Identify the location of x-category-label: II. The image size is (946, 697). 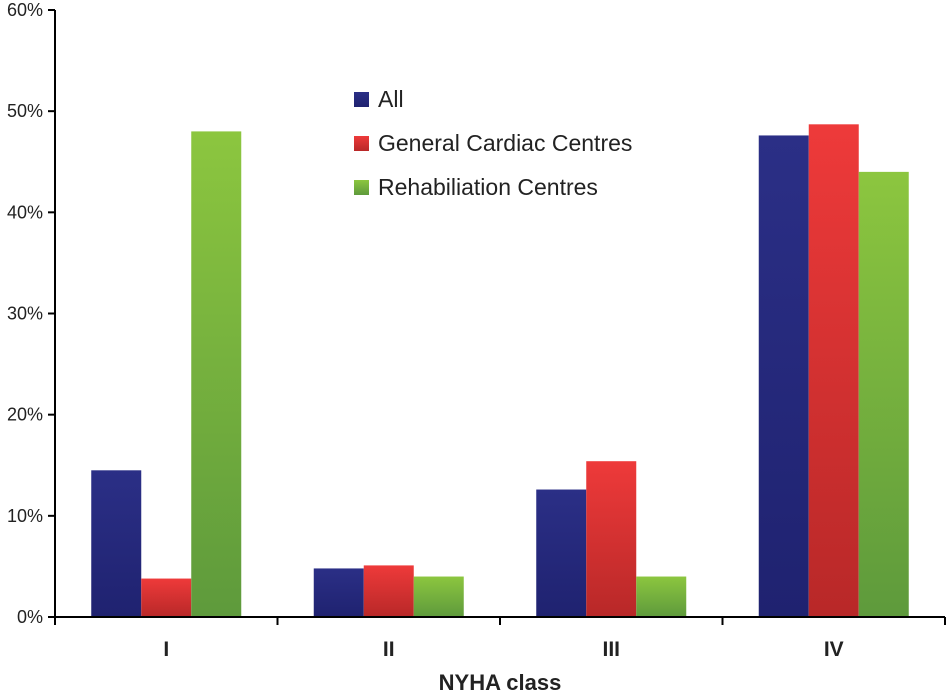
(389, 649).